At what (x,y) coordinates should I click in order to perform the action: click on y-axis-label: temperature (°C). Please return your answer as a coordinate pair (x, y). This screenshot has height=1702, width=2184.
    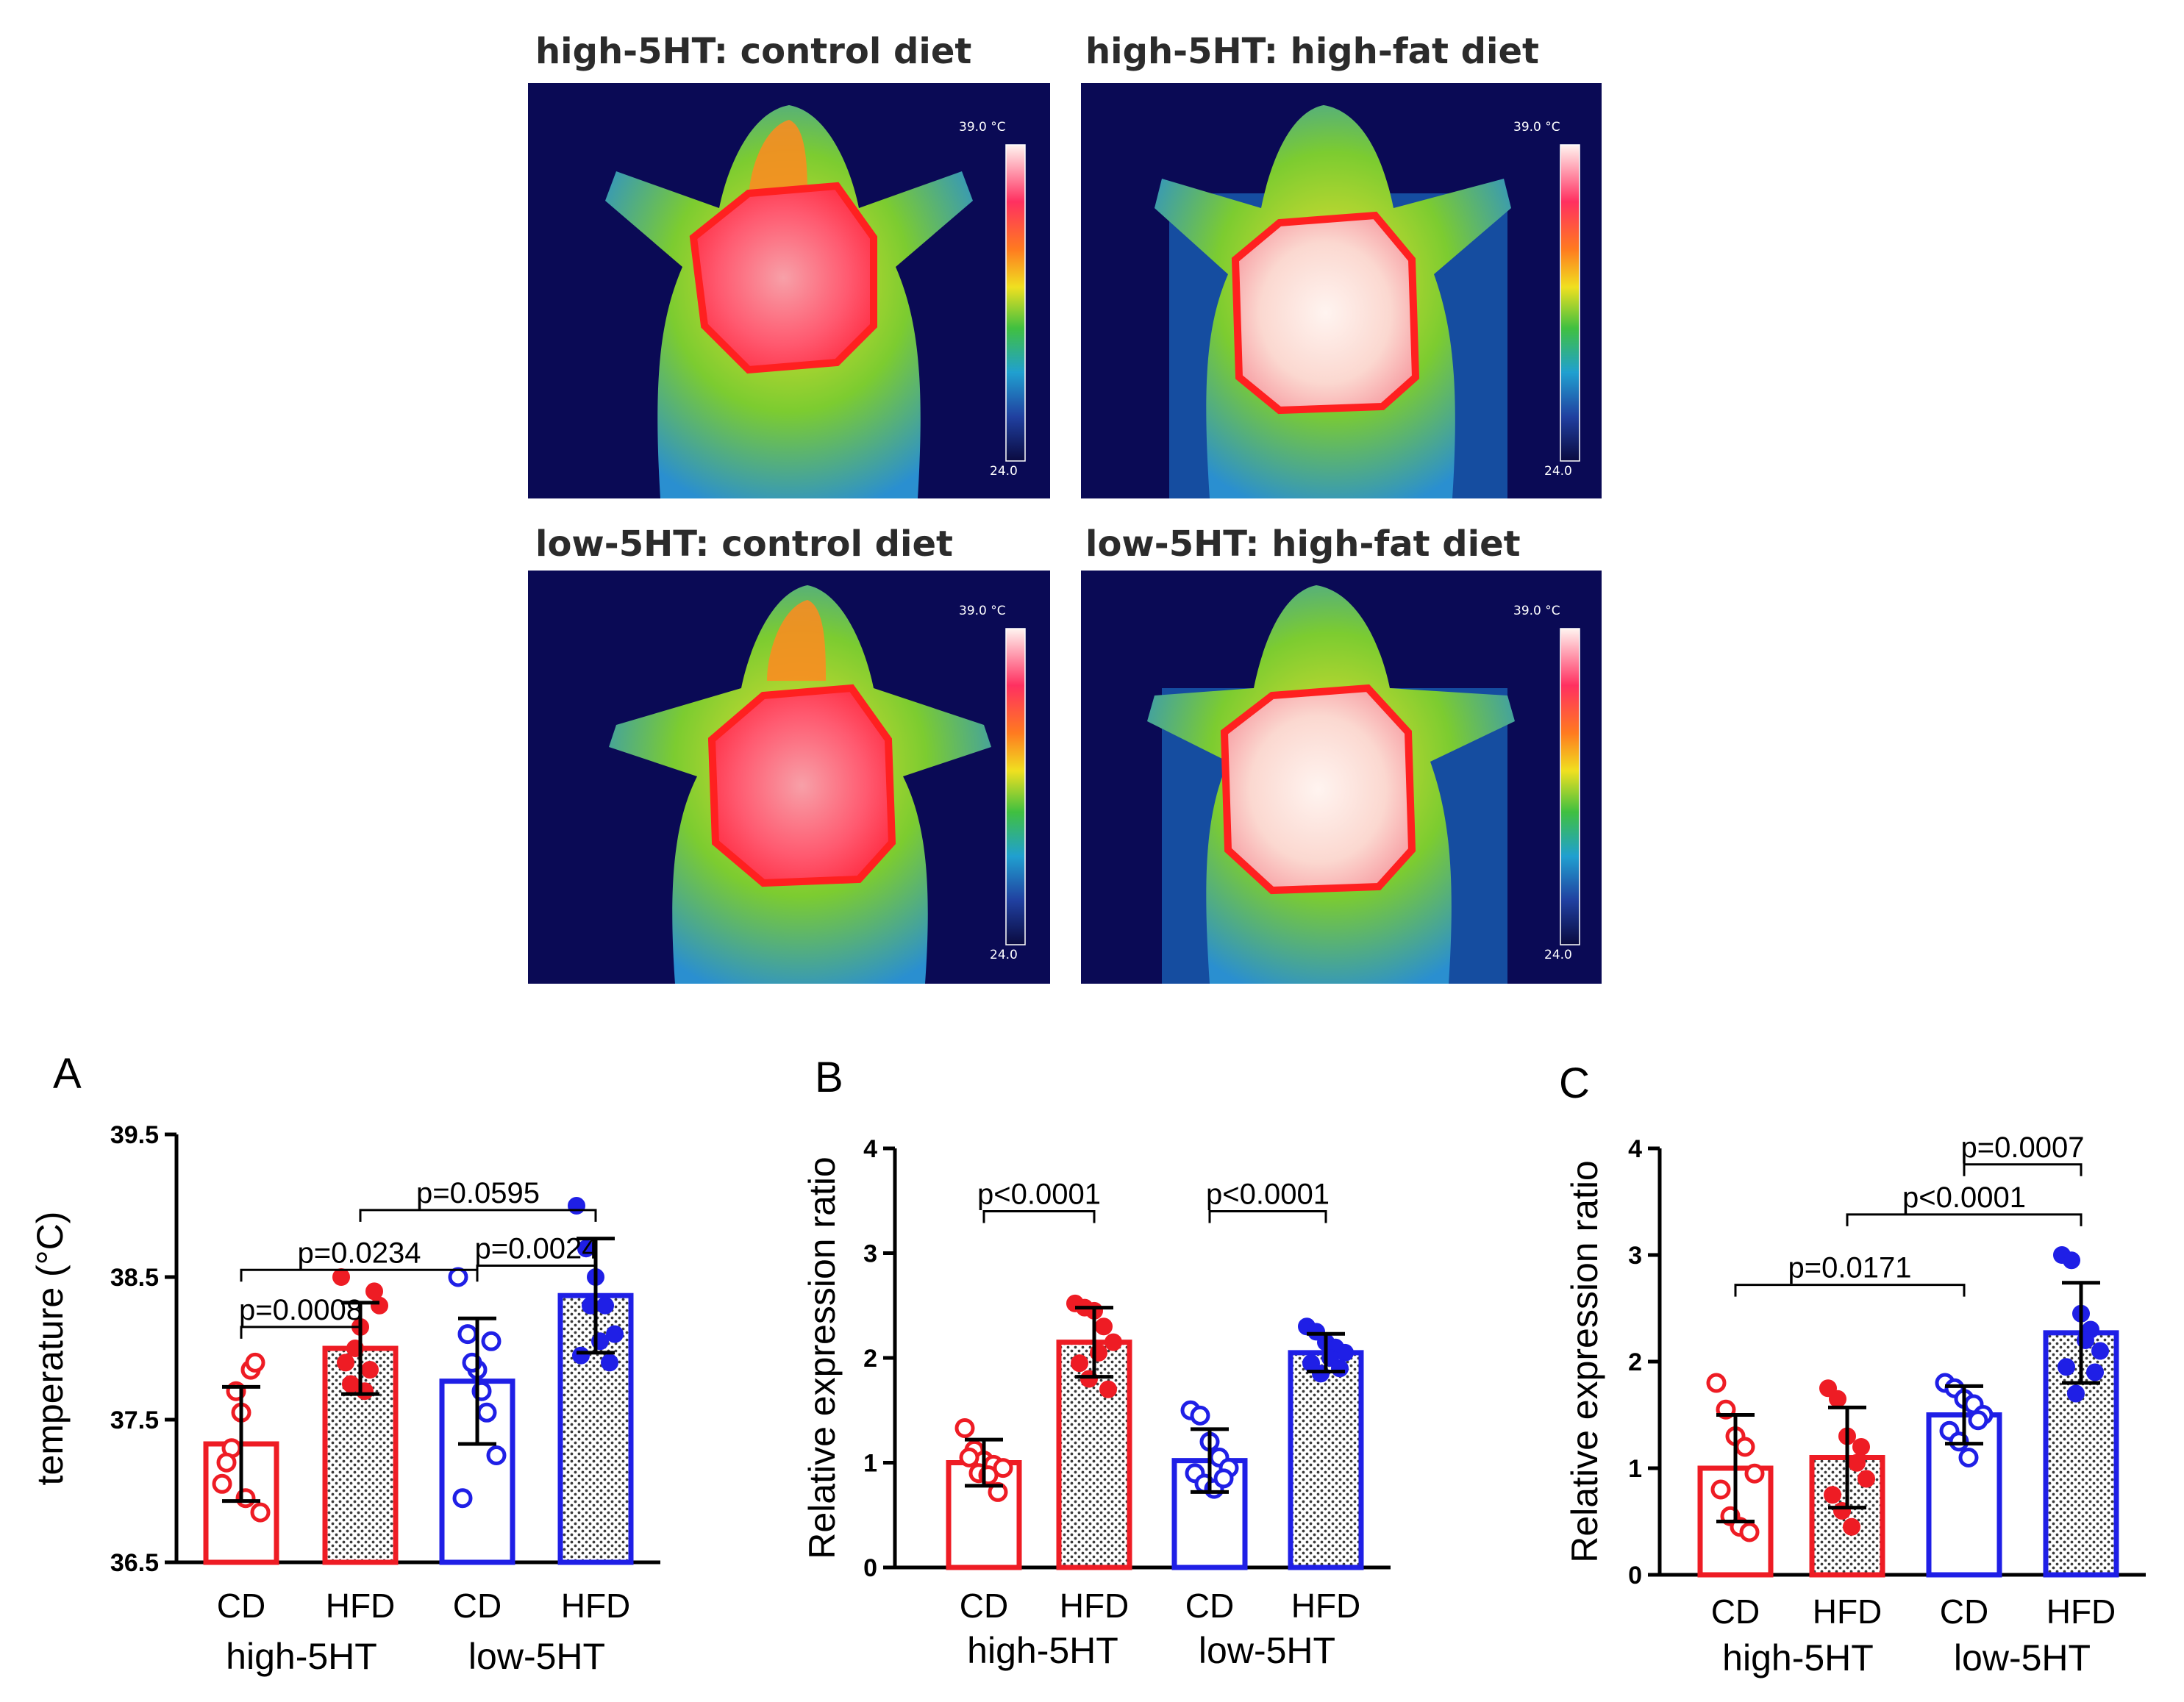
    Looking at the image, I should click on (50, 1349).